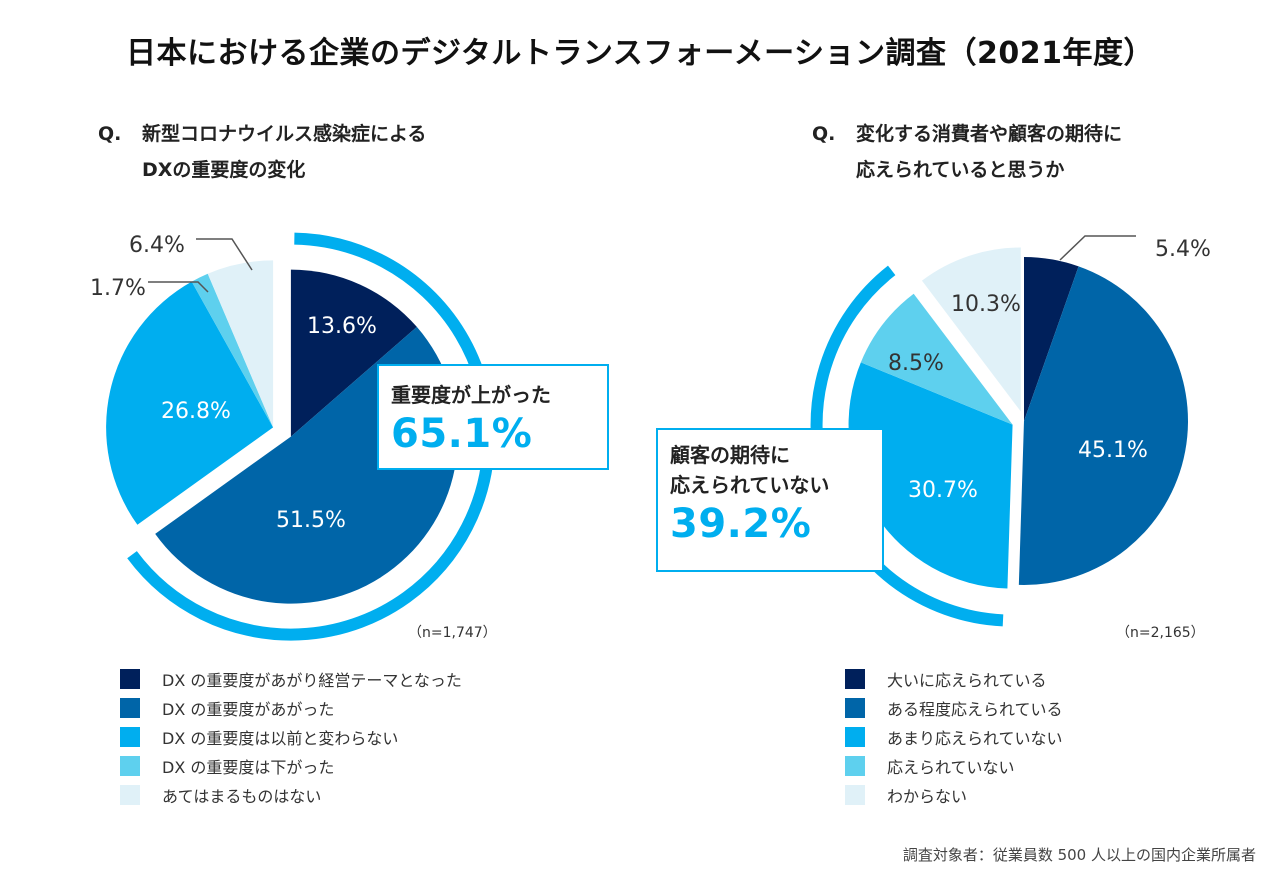  What do you see at coordinates (110, 134) in the screenshot?
I see `left-question-prefix: Q.` at bounding box center [110, 134].